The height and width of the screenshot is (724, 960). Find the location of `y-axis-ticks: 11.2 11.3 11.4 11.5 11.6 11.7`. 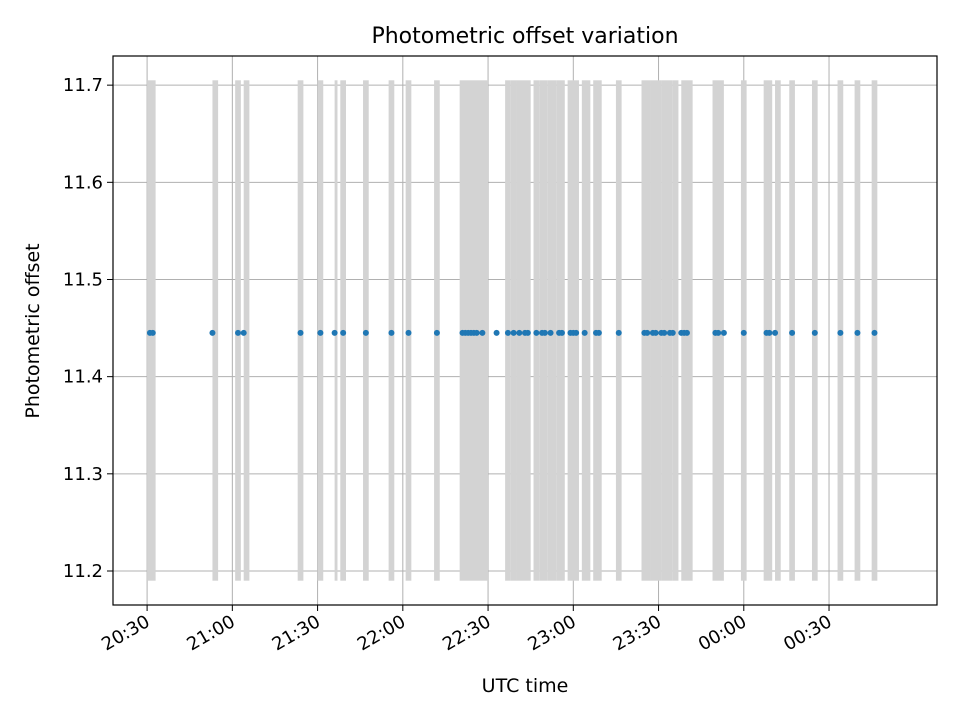

y-axis-ticks: 11.2 11.3 11.4 11.5 11.6 11.7 is located at coordinates (88, 328).